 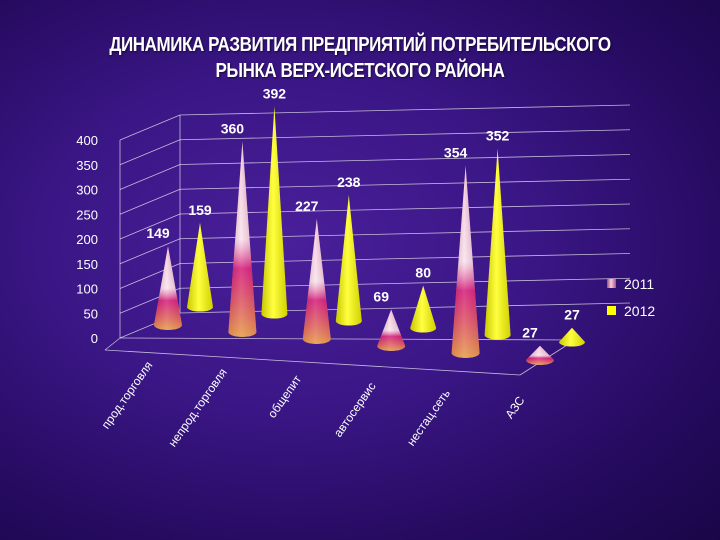 I want to click on data-label: 159, so click(x=200, y=210).